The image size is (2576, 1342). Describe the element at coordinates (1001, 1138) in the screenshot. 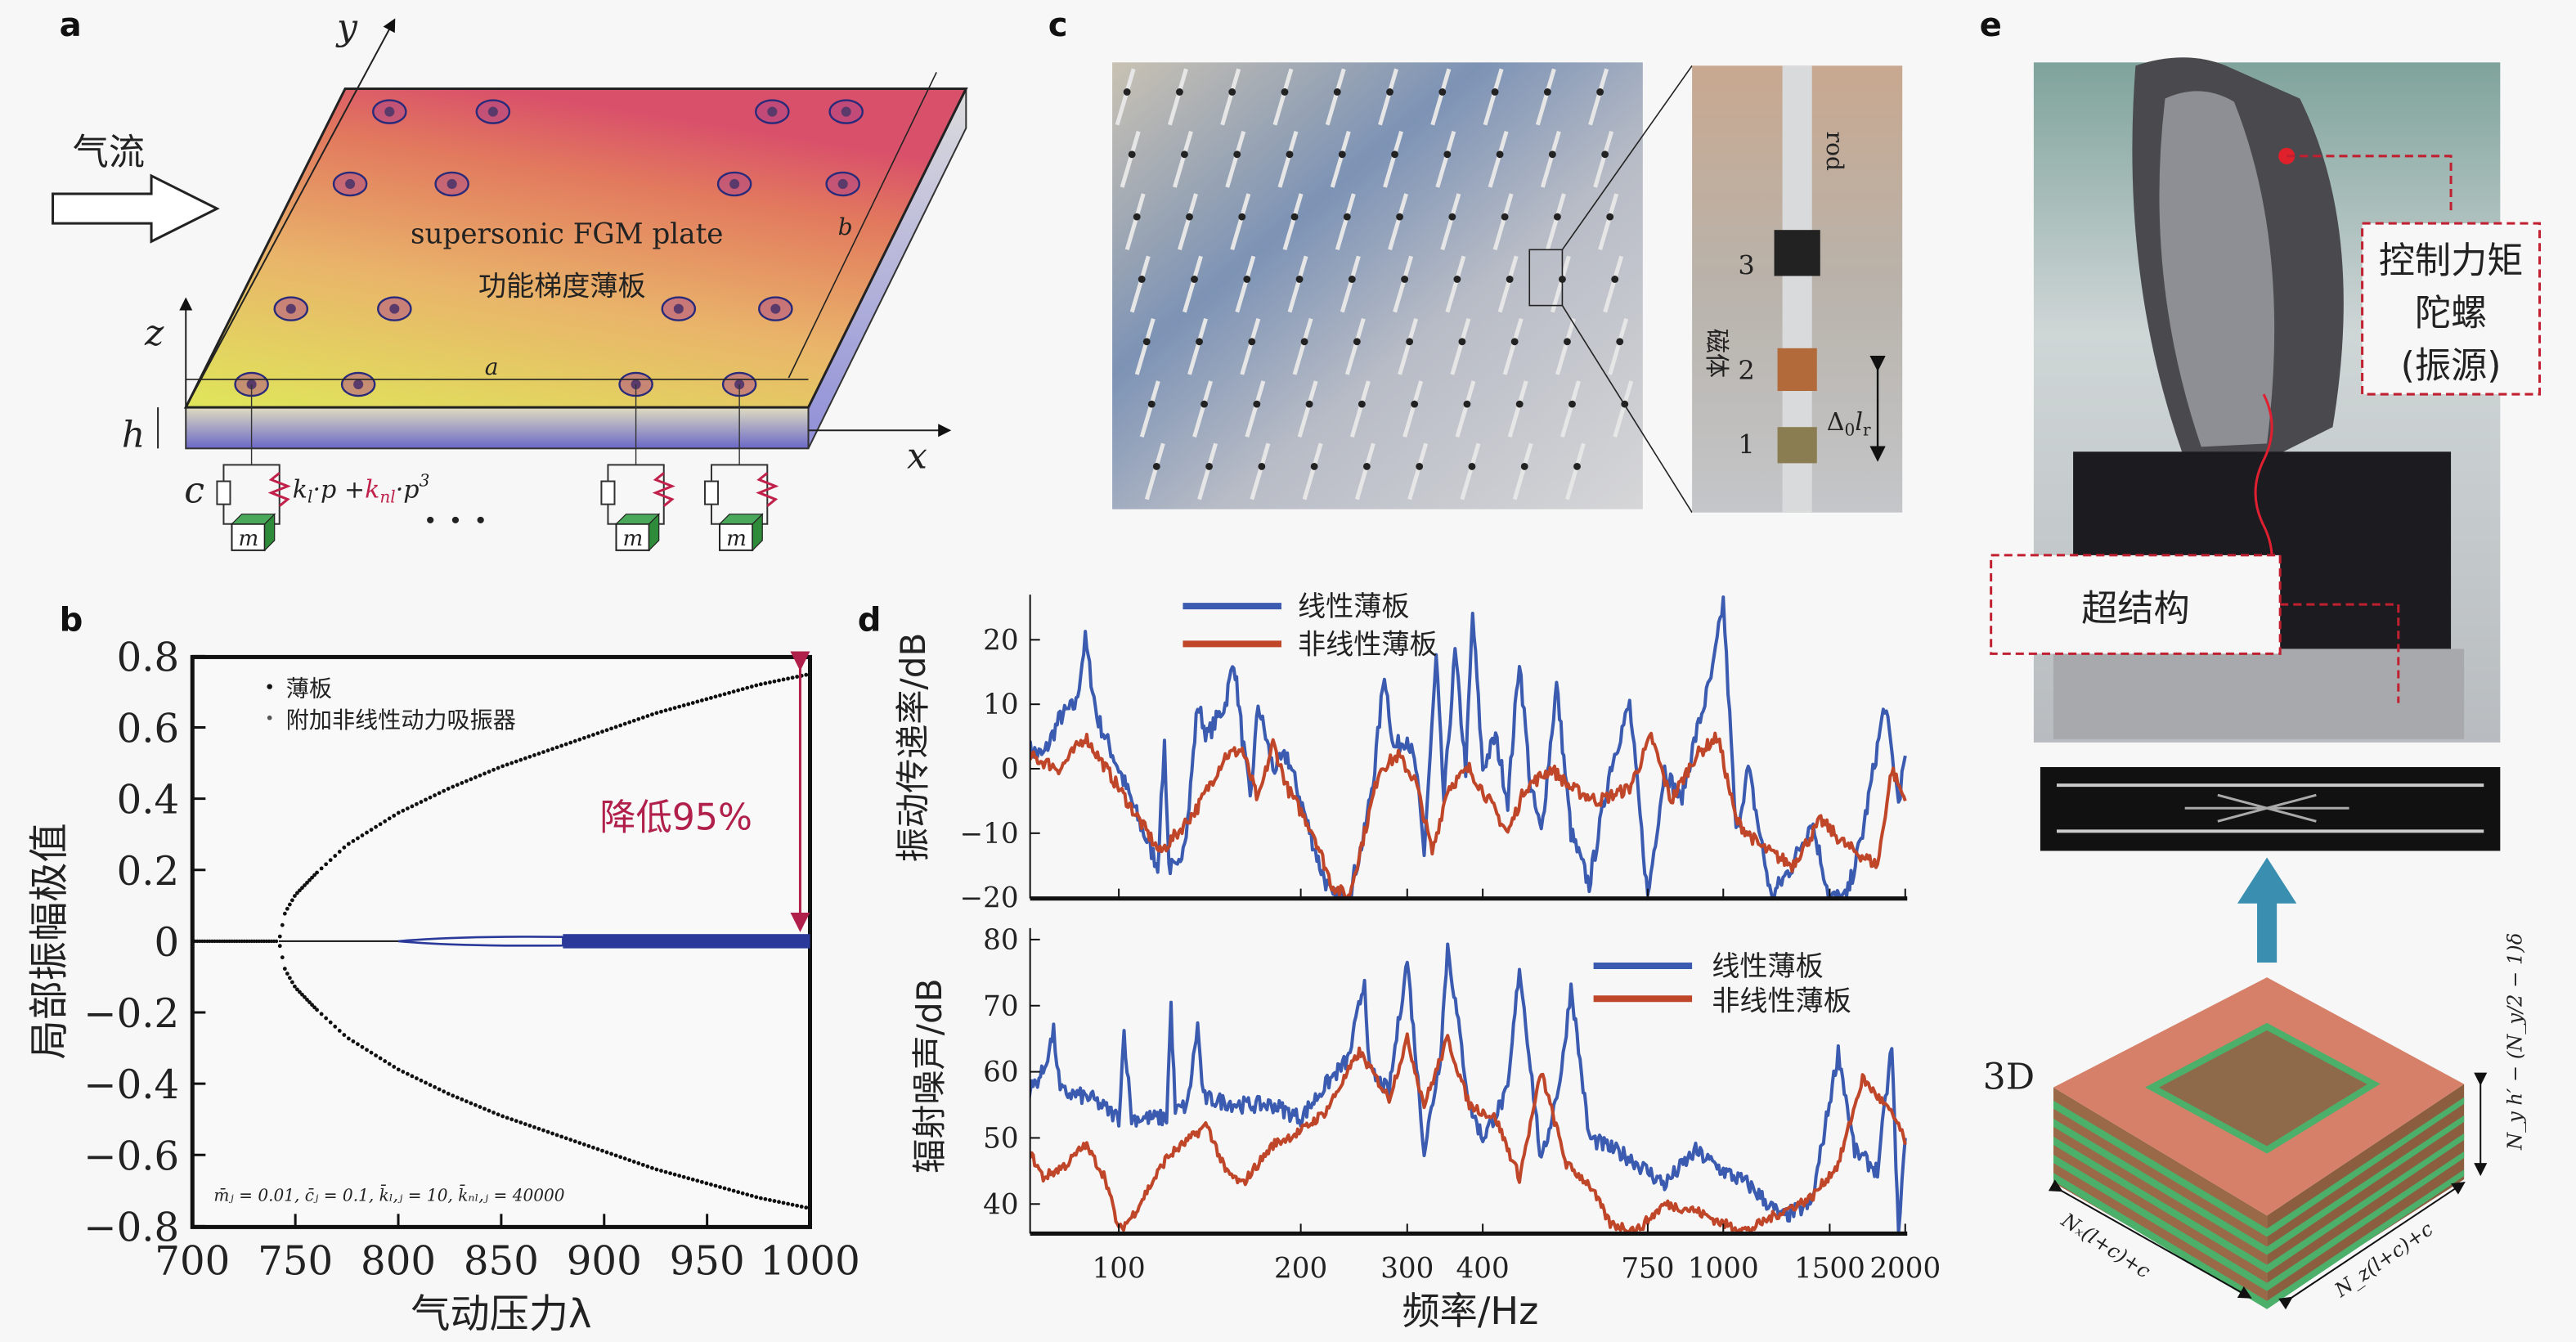

I see `y-tick-label-d-bottom: 50` at that location.